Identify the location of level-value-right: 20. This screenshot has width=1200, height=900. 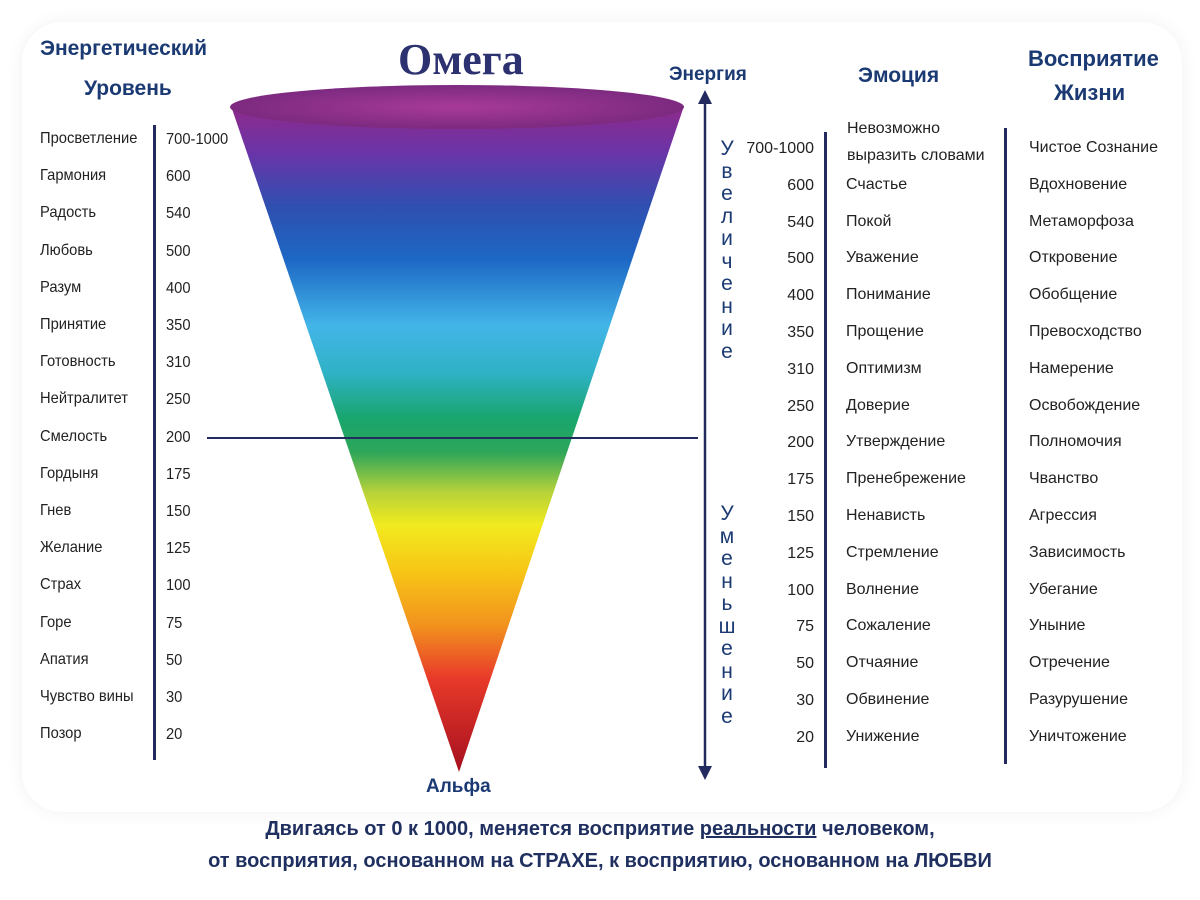
(805, 737).